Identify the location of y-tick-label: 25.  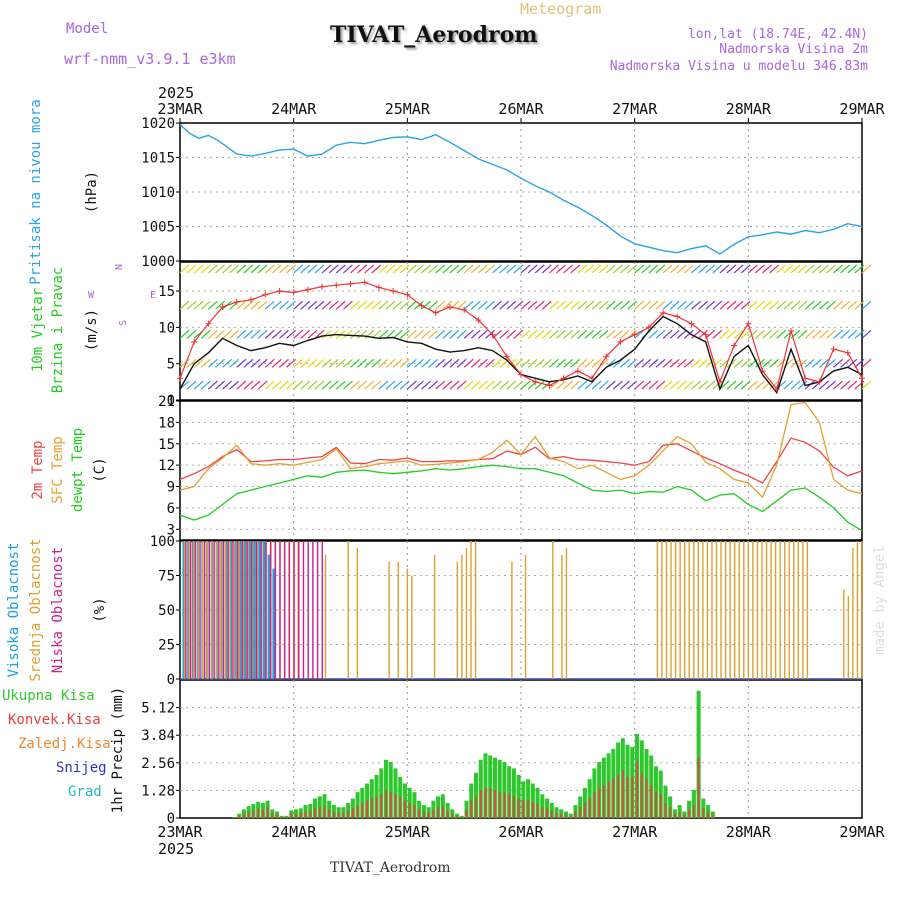
(166, 646).